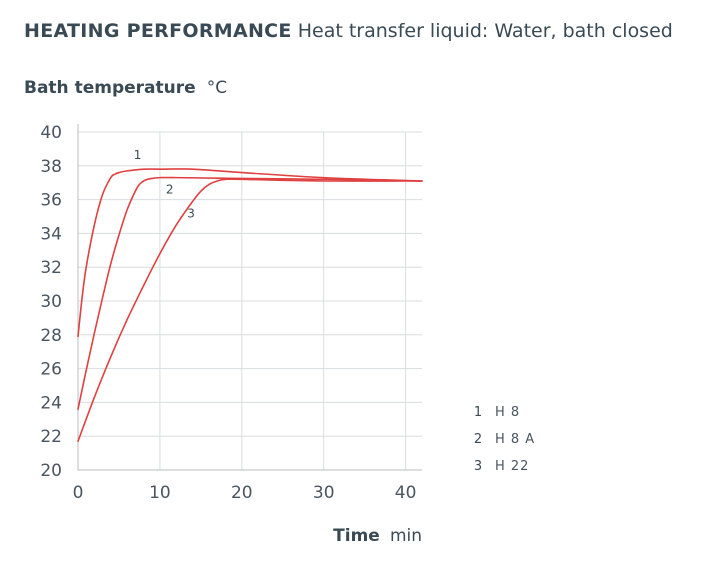 The height and width of the screenshot is (573, 720). What do you see at coordinates (78, 493) in the screenshot?
I see `x-tick-label: 0` at bounding box center [78, 493].